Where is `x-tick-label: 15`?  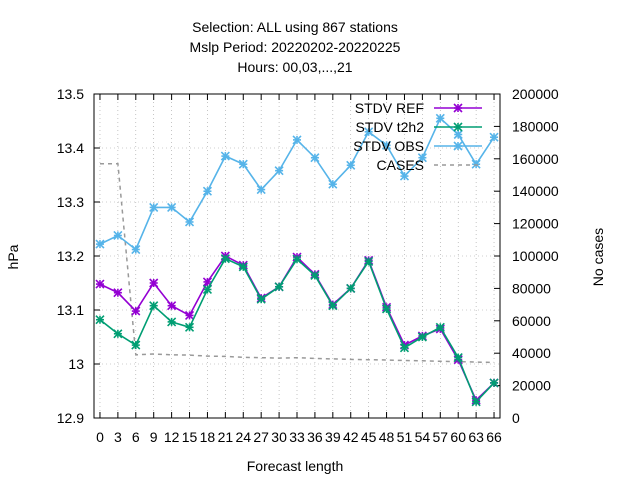 x-tick-label: 15 is located at coordinates (190, 437).